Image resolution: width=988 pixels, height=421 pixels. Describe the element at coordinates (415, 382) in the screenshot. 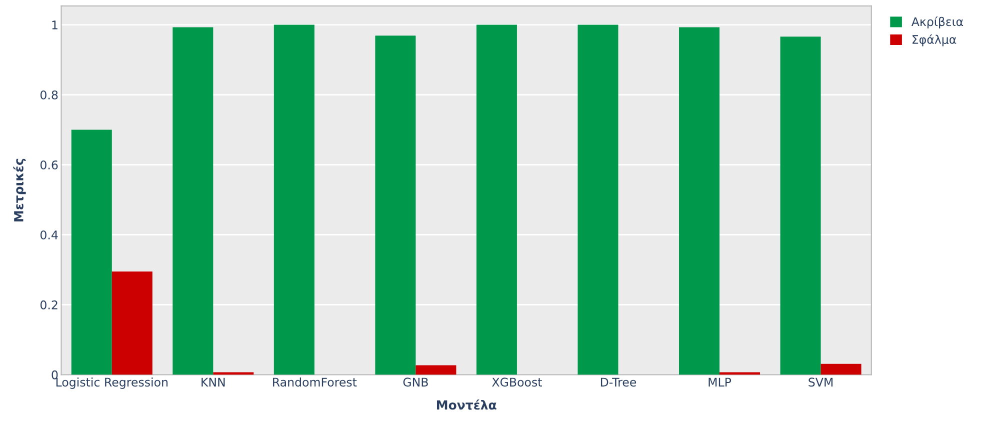

I see `x-tick-label: GNB` at that location.